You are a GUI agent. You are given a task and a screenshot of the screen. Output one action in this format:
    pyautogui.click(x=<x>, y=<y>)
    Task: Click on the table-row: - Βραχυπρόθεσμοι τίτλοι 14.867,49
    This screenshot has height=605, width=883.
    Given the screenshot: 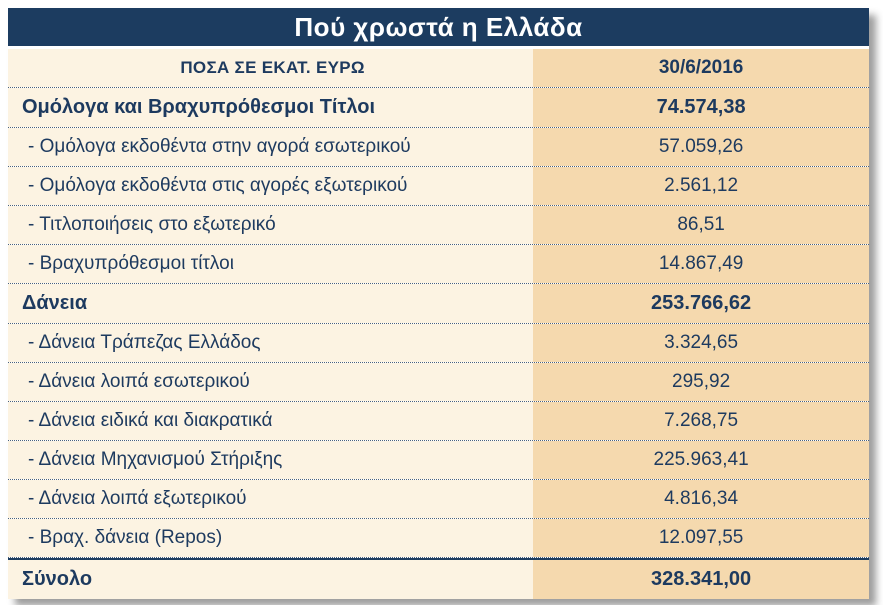 What is the action you would take?
    pyautogui.click(x=438, y=264)
    